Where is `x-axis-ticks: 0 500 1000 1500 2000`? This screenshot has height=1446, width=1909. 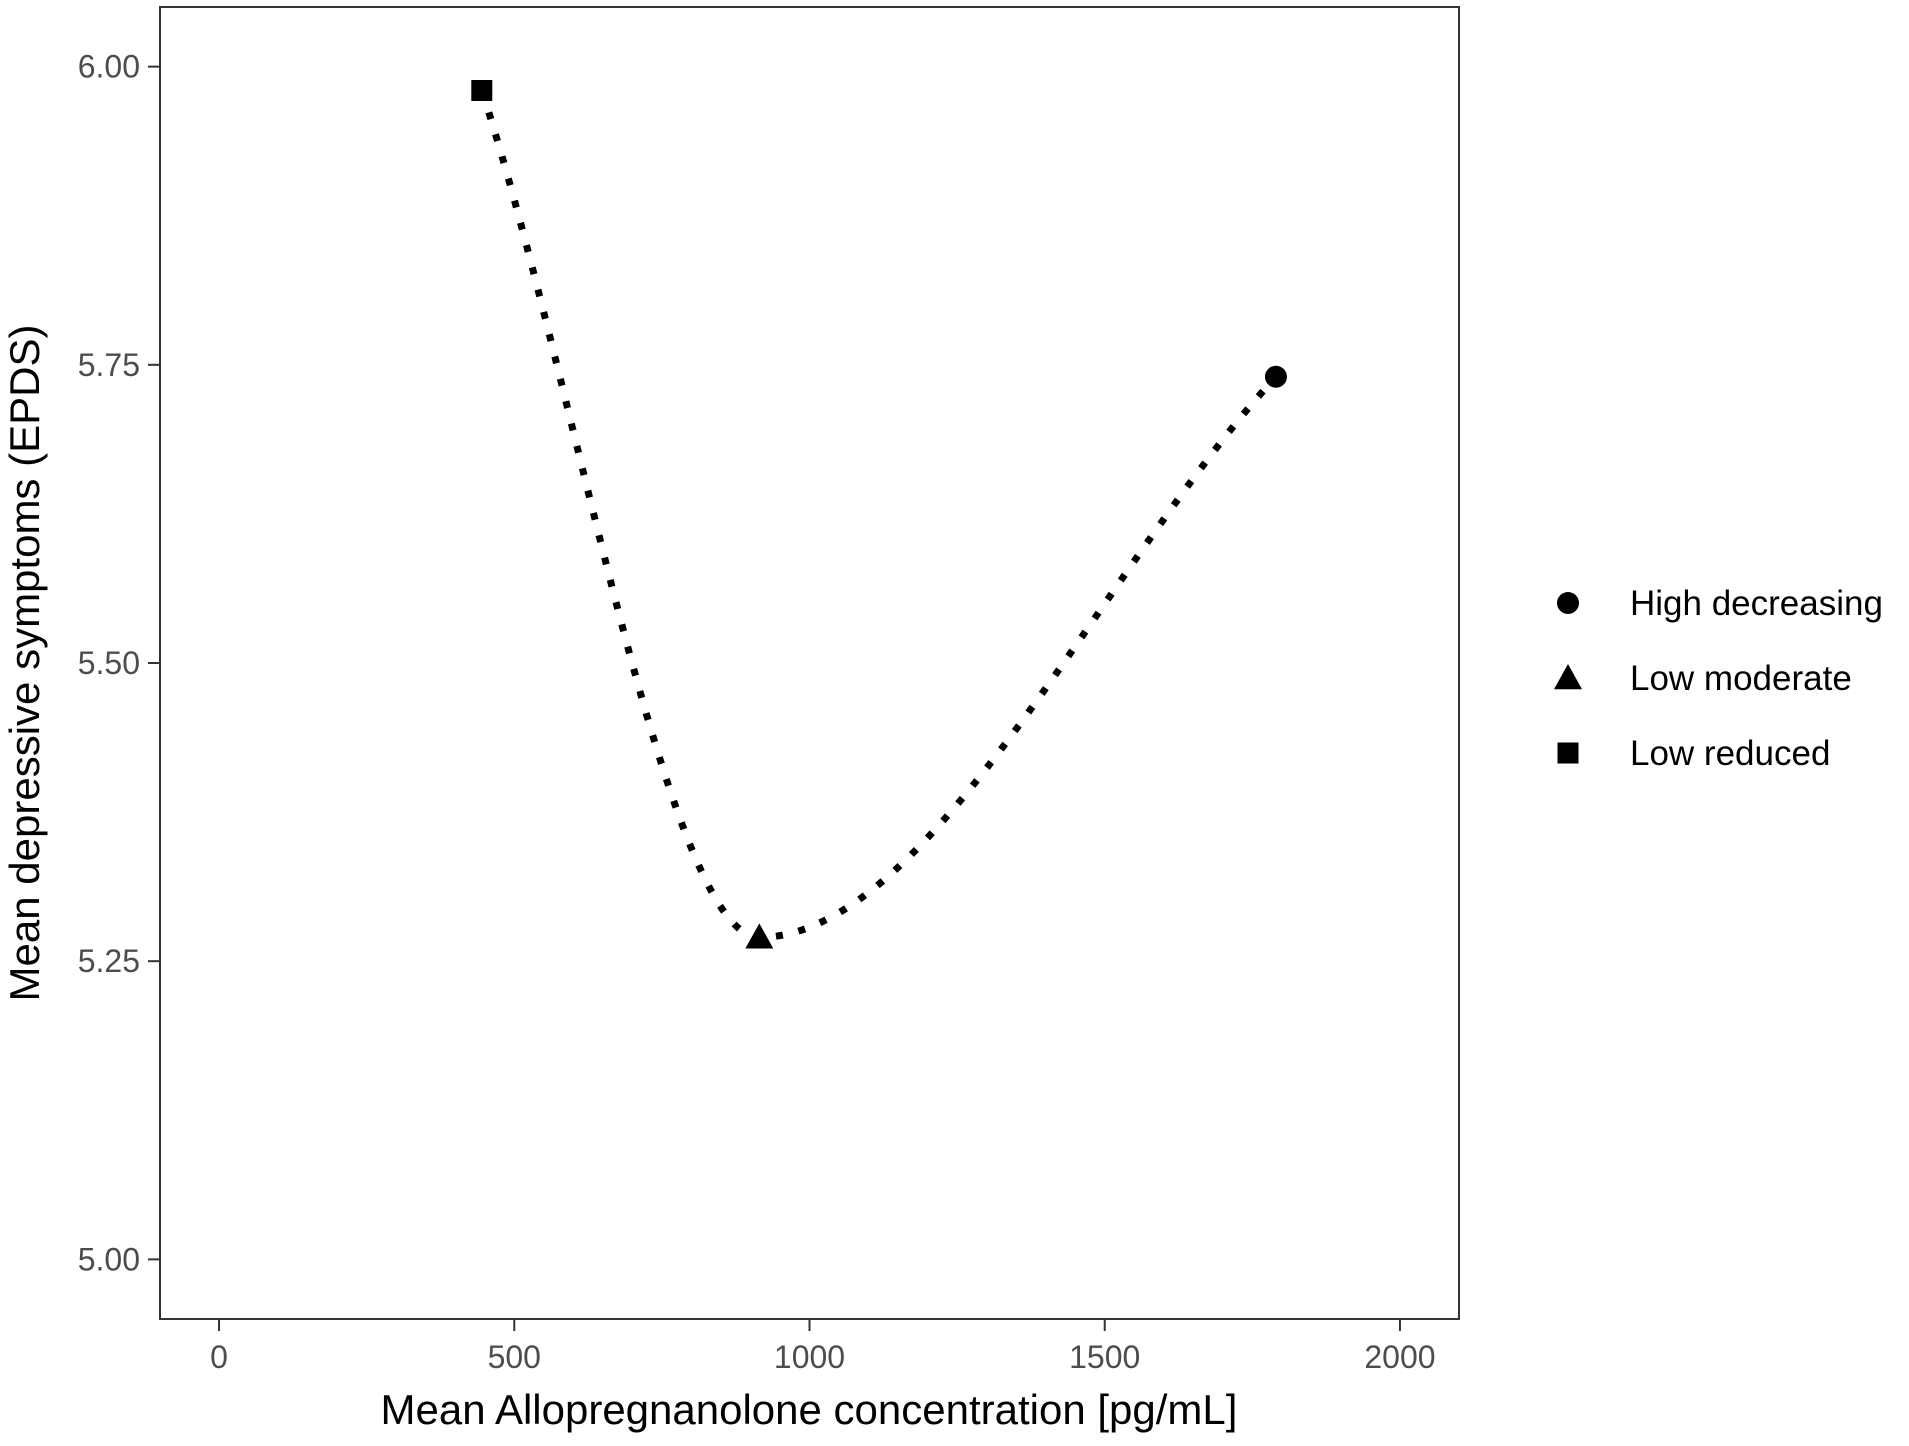 x-axis-ticks: 0 500 1000 1500 2000 is located at coordinates (823, 1347).